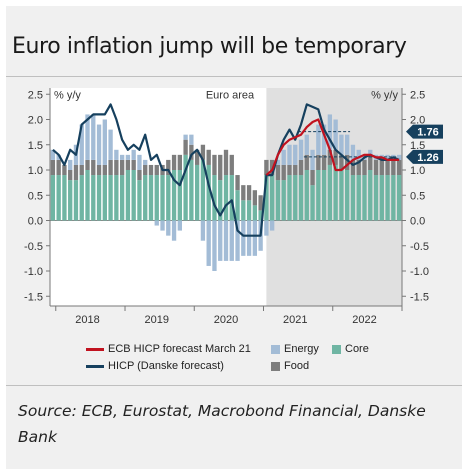  What do you see at coordinates (209, 46) in the screenshot?
I see `chart-title: Euro inflation jump will be temporary` at bounding box center [209, 46].